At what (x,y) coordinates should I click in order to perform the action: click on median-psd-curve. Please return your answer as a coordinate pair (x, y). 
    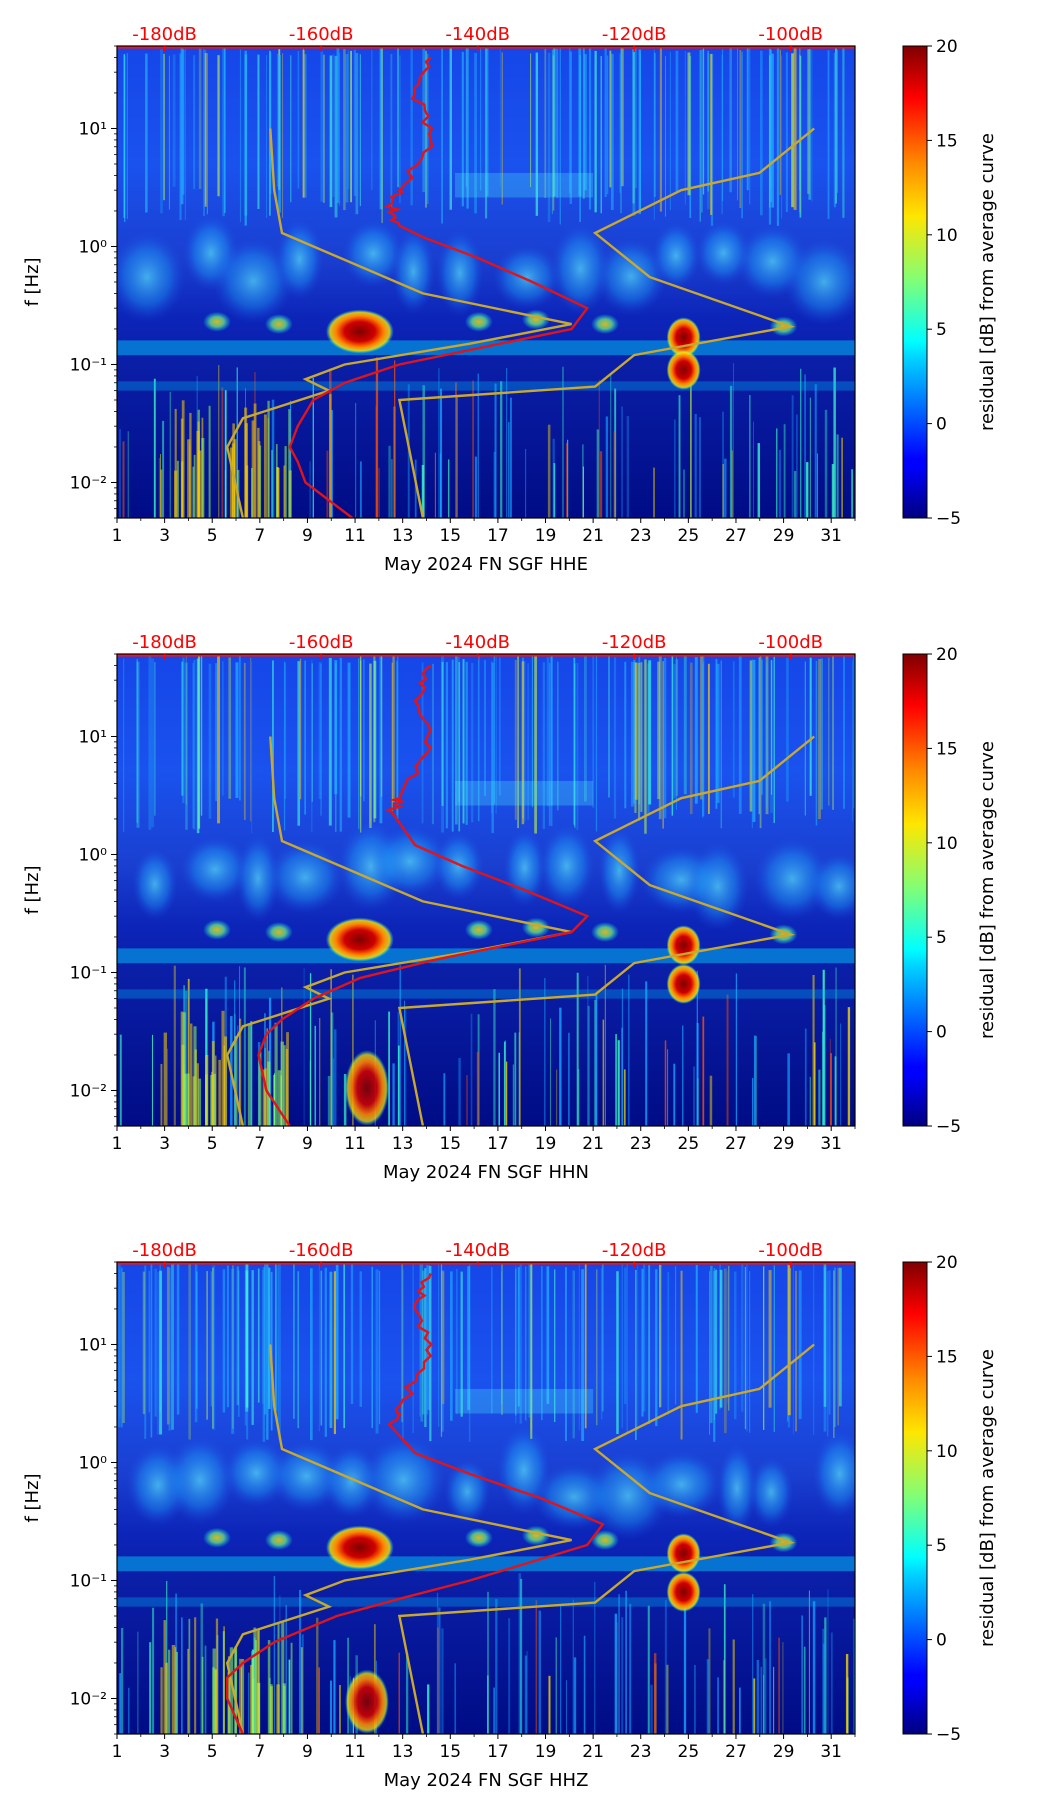
    Looking at the image, I should click on (415, 1503).